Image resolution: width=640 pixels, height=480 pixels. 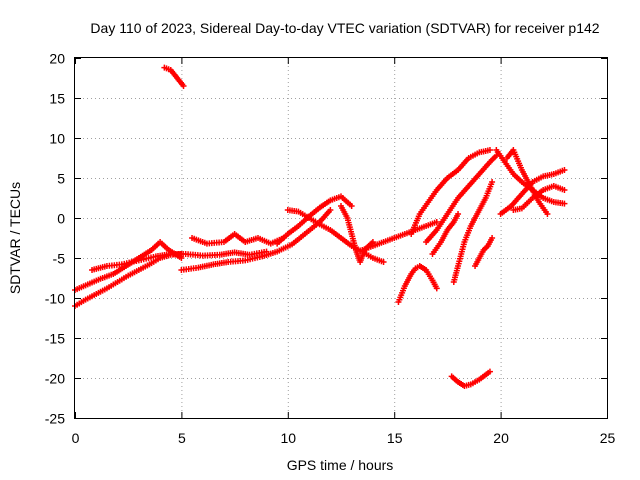 I want to click on series-arc15, so click(x=473, y=232).